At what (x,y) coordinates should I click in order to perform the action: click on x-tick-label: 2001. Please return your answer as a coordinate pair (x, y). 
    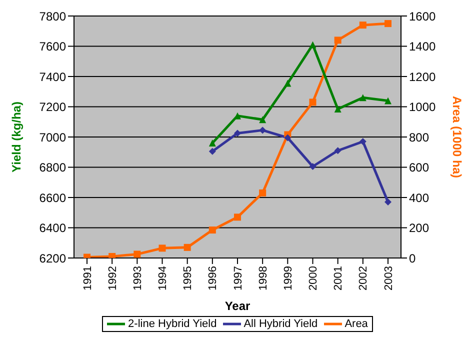
    Looking at the image, I should click on (338, 278).